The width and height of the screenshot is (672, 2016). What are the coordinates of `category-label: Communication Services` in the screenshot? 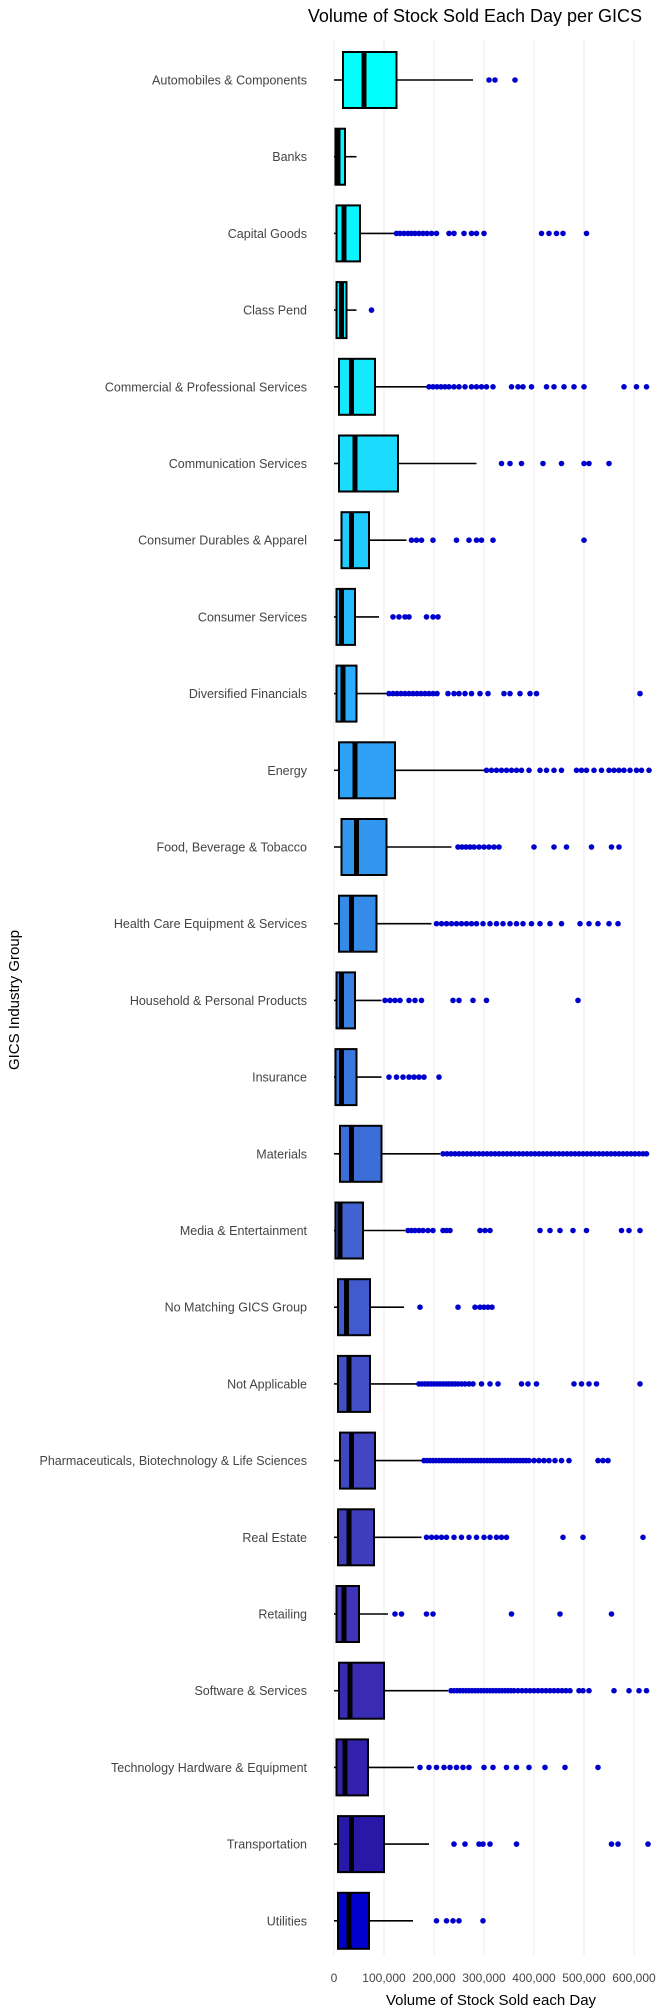 It's located at (238, 464).